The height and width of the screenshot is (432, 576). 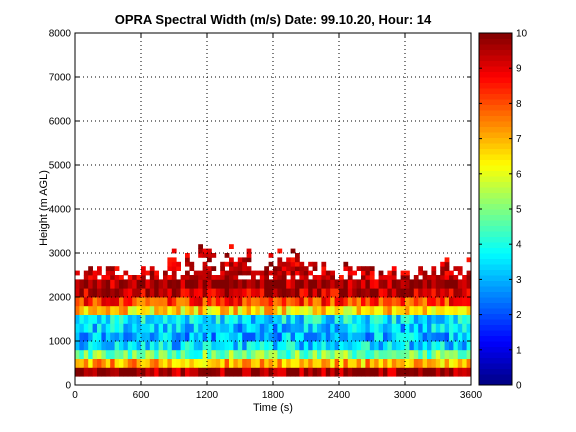 What do you see at coordinates (207, 395) in the screenshot?
I see `x-tick-label: 1200` at bounding box center [207, 395].